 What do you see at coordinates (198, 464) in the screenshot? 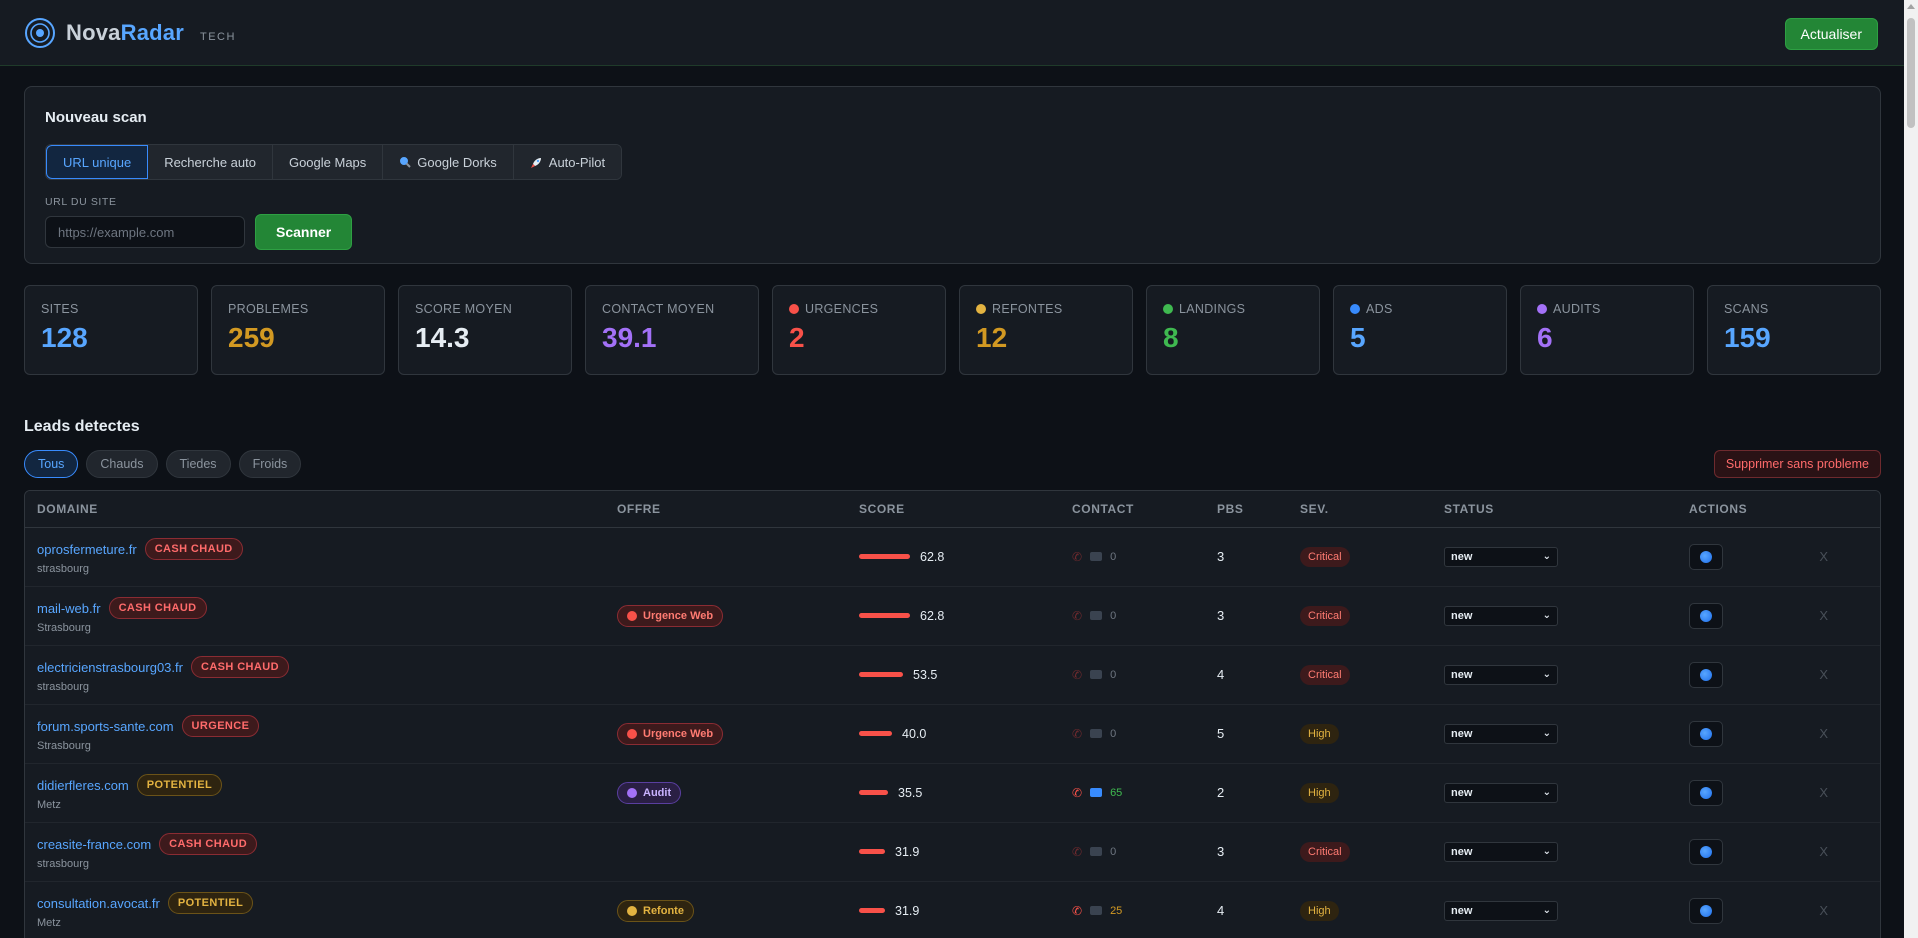
I see `filter-tiedes: Tiedes` at bounding box center [198, 464].